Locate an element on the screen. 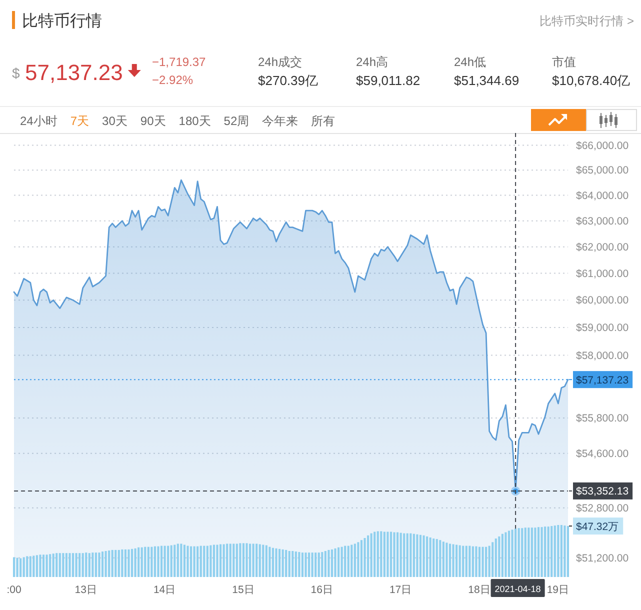 This screenshot has height=610, width=641. text: 180天 is located at coordinates (194, 121).